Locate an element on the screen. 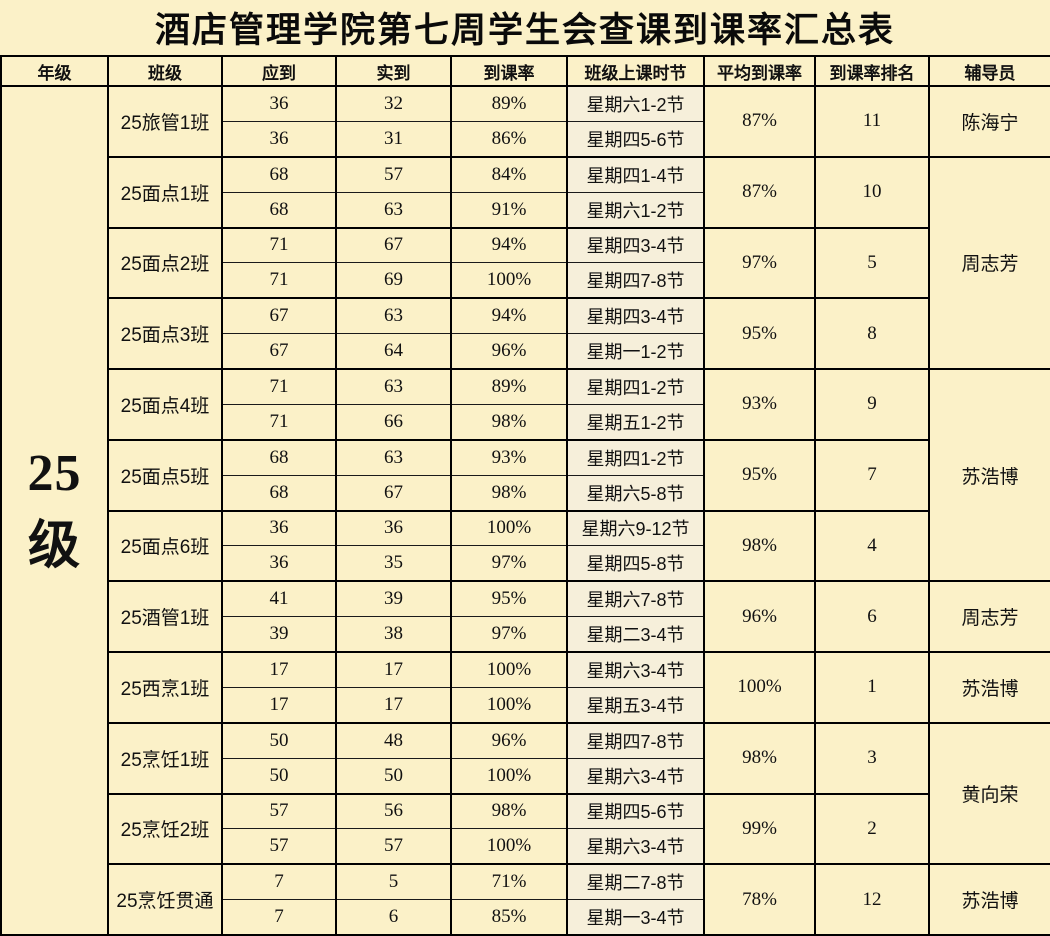 The height and width of the screenshot is (936, 1050). class-row-second-session: 57 57 100% 星期六3-4节 is located at coordinates (525, 847).